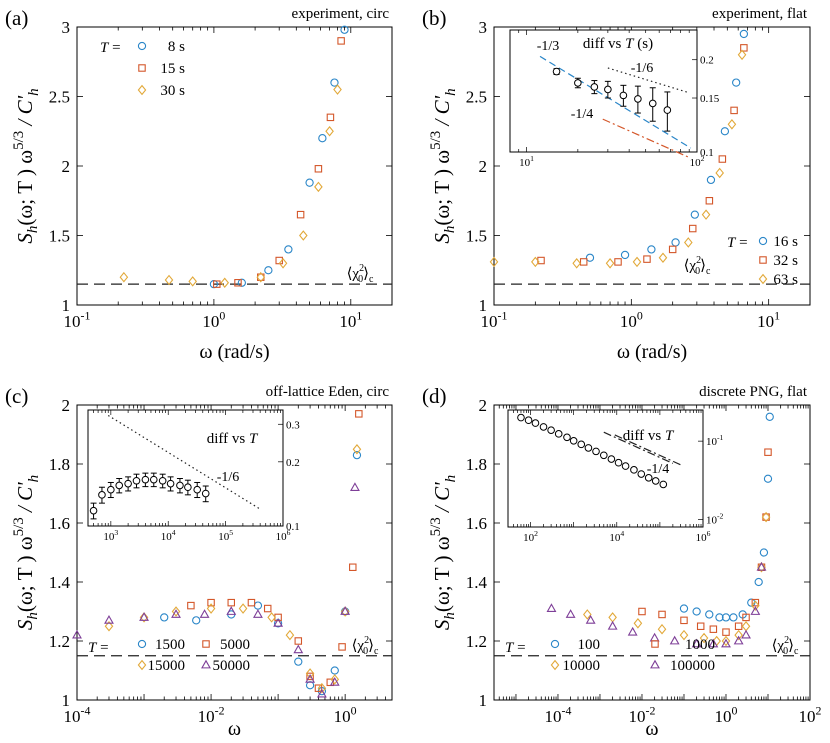 The image size is (830, 743). What do you see at coordinates (483, 700) in the screenshot?
I see `y-tick-label: 1` at bounding box center [483, 700].